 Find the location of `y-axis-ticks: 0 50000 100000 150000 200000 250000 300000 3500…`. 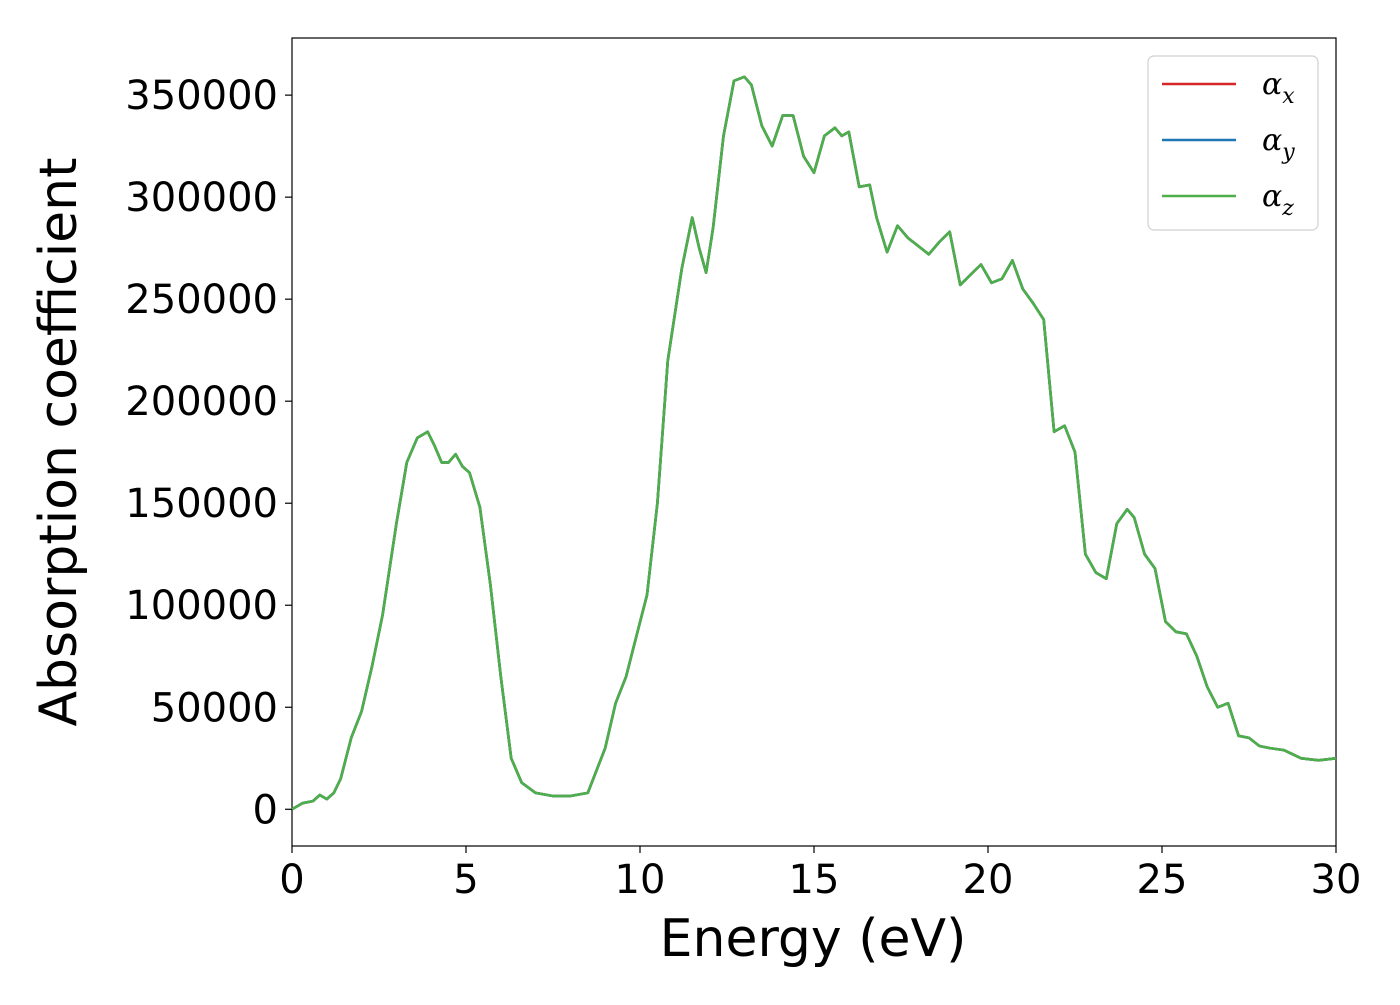

y-axis-ticks: 0 50000 100000 150000 200000 250000 300000 3500… is located at coordinates (208, 453).